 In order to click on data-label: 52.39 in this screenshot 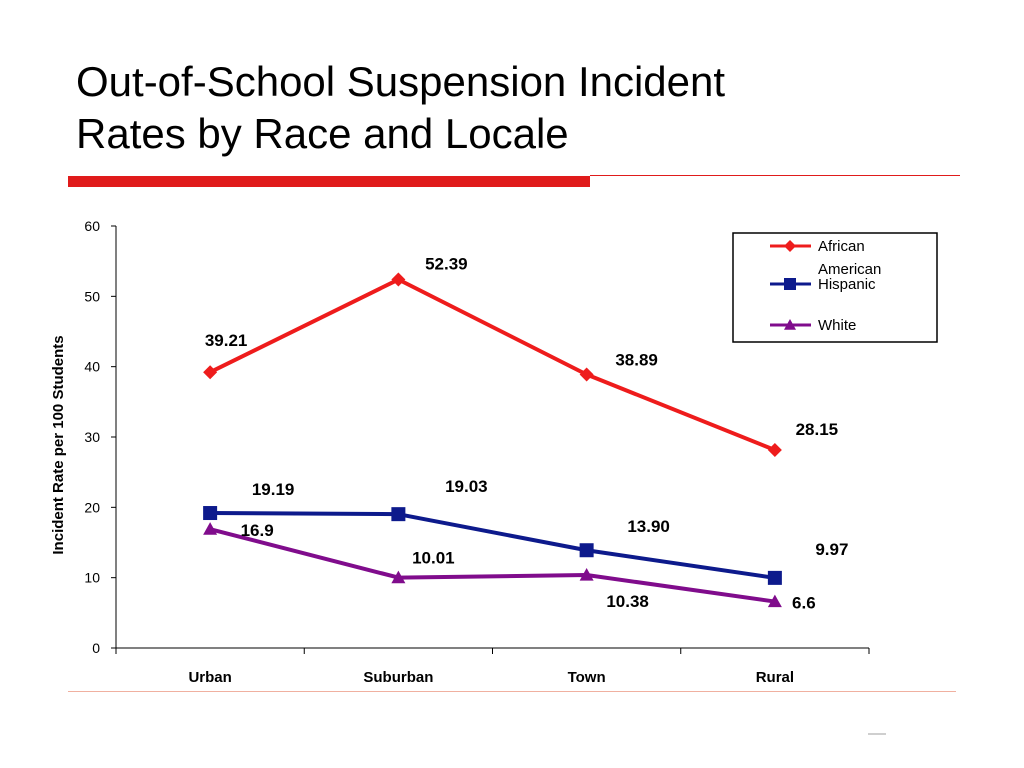, I will do `click(446, 264)`.